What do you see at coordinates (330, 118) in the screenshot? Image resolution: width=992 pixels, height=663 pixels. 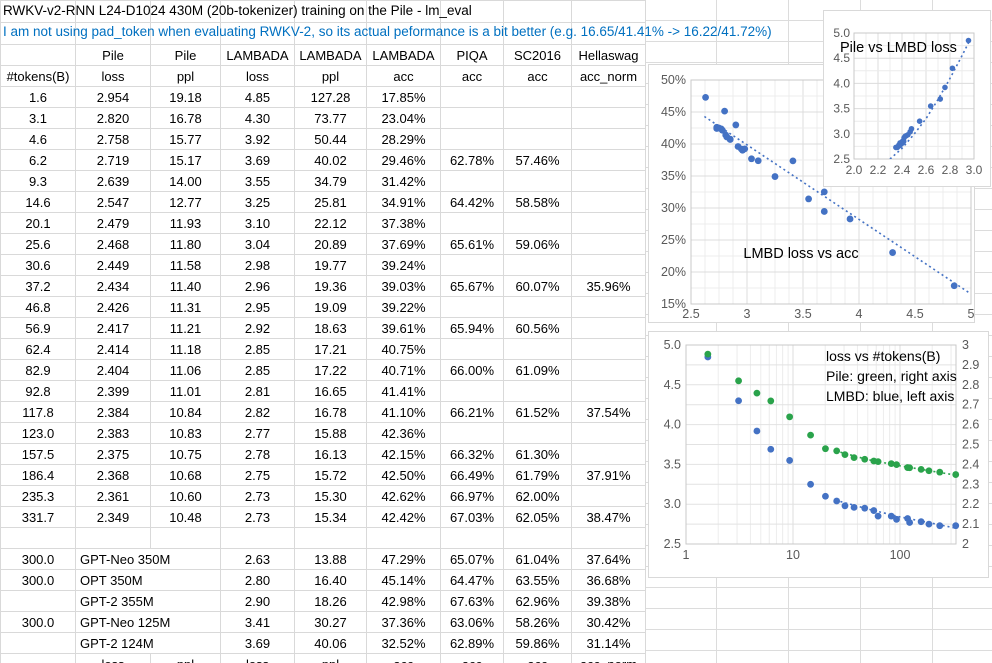 I see `cell: 73.77` at bounding box center [330, 118].